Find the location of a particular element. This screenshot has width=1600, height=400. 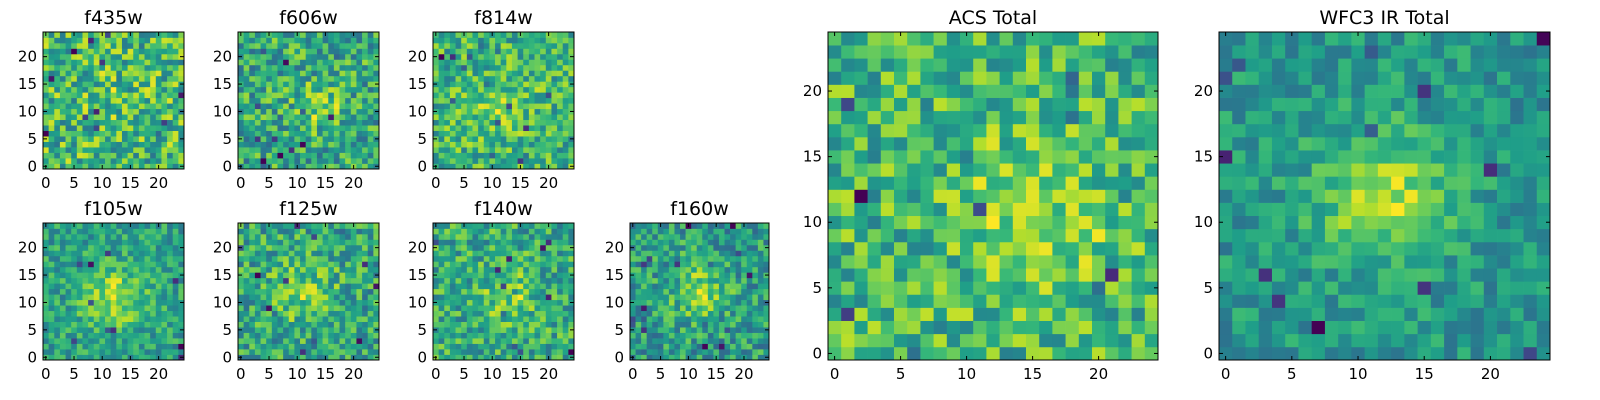

axes-frame is located at coordinates (113, 100).